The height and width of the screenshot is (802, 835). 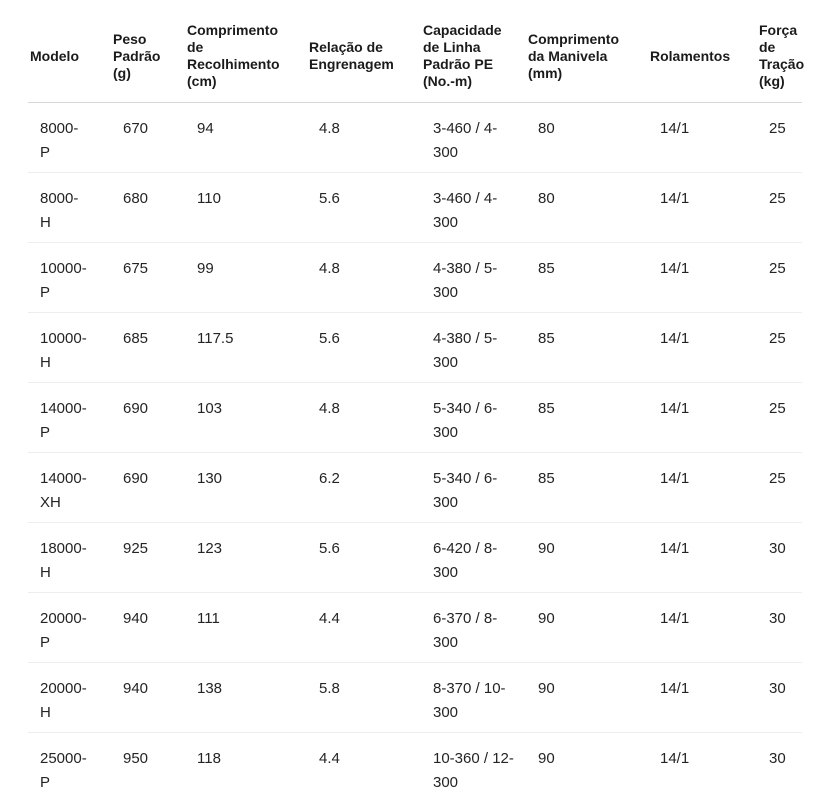 What do you see at coordinates (148, 208) in the screenshot?
I see `cell-weight: 680` at bounding box center [148, 208].